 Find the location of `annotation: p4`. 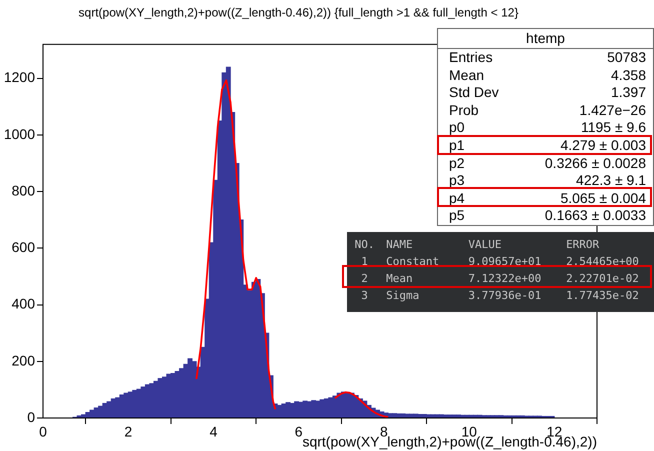

annotation: p4 is located at coordinates (457, 199).